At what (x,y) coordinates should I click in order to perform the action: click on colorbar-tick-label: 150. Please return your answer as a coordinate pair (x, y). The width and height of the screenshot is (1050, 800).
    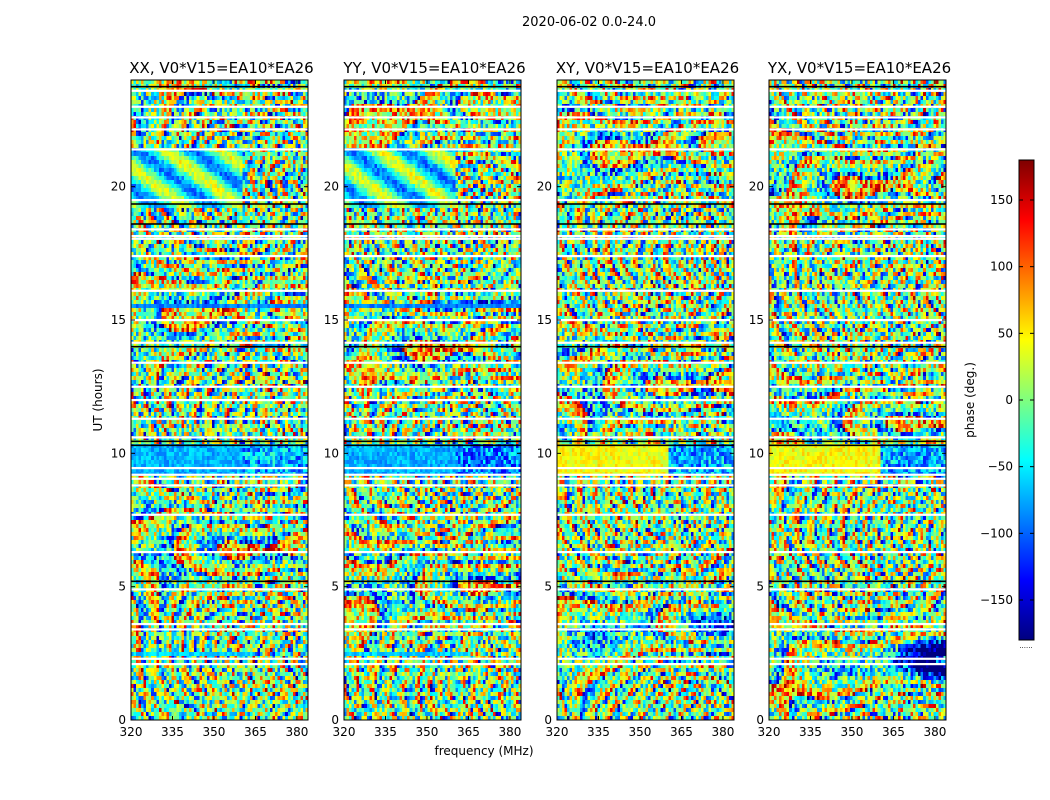
    Looking at the image, I should click on (1001, 200).